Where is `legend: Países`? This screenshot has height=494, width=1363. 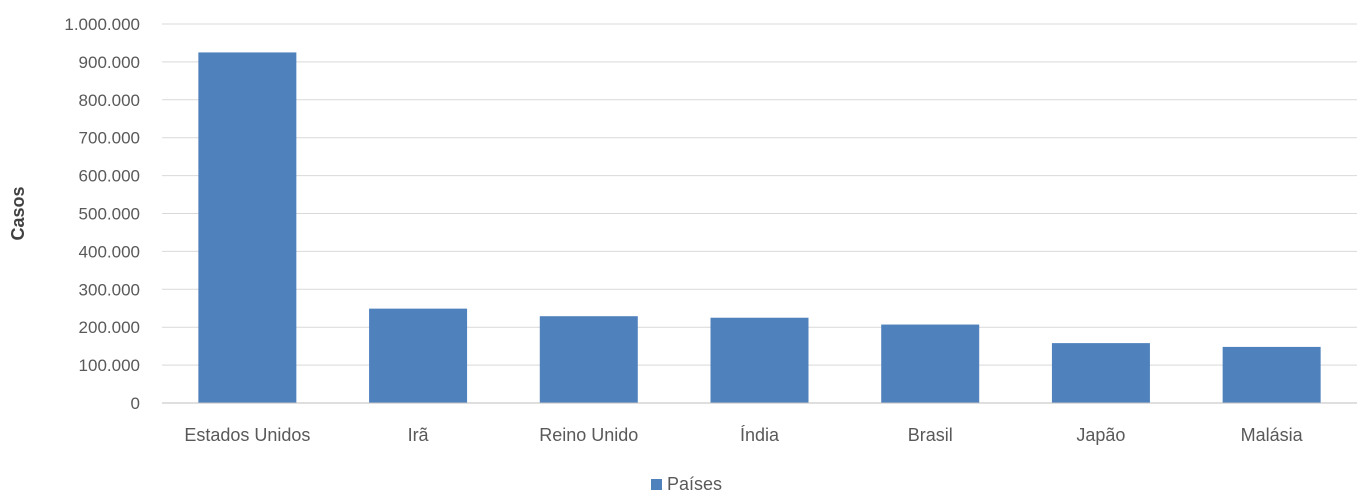
legend: Países is located at coordinates (686, 484).